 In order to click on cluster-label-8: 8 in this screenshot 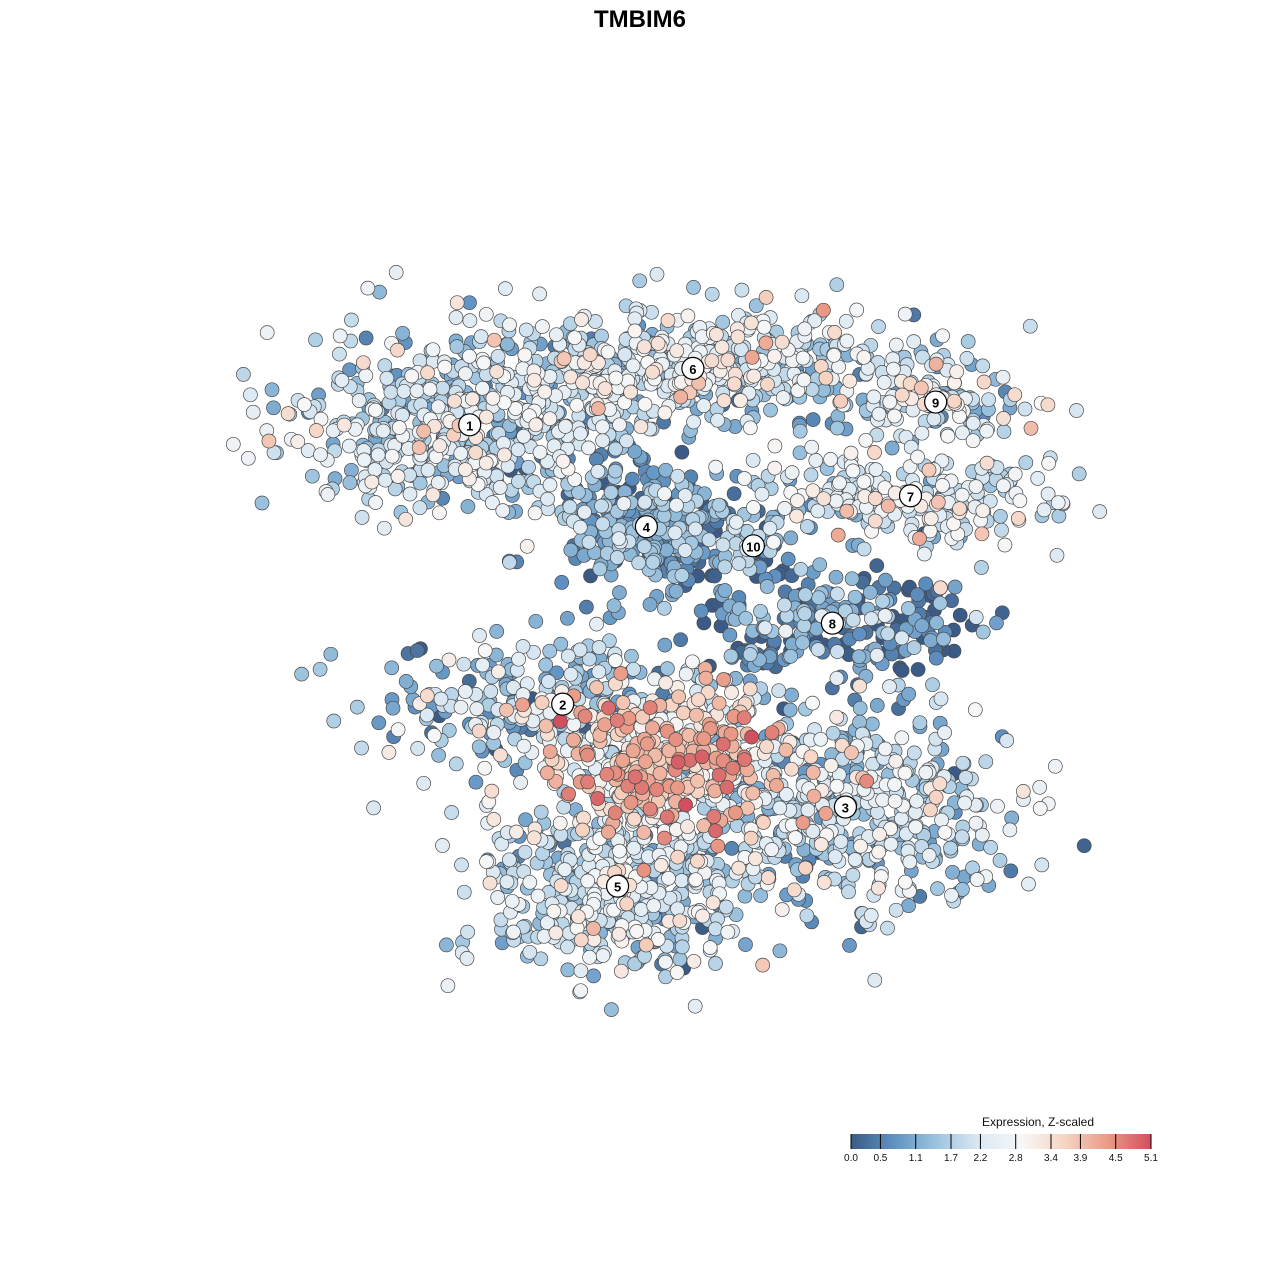, I will do `click(832, 623)`.